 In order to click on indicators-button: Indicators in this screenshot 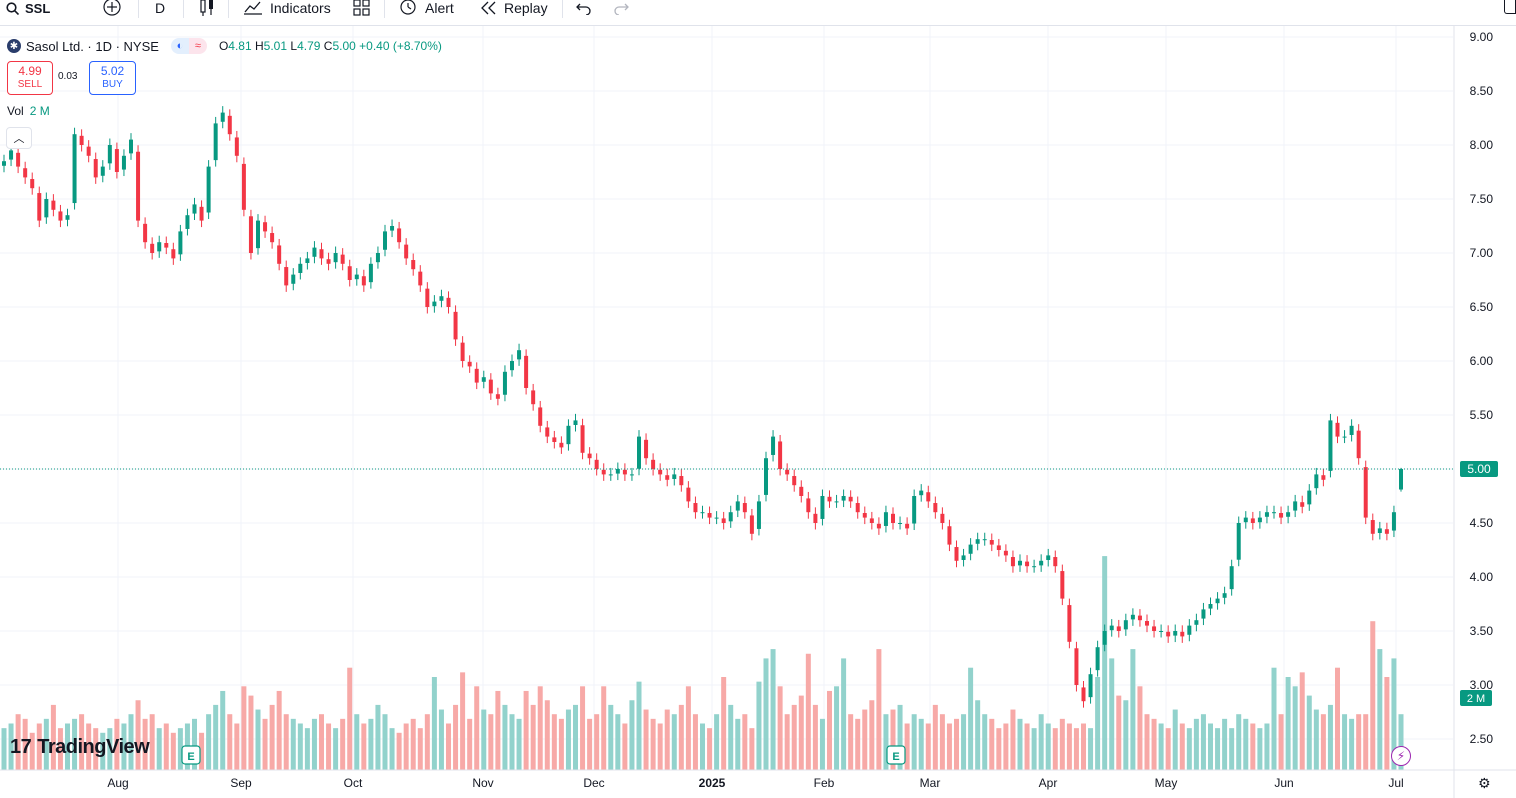, I will do `click(287, 8)`.